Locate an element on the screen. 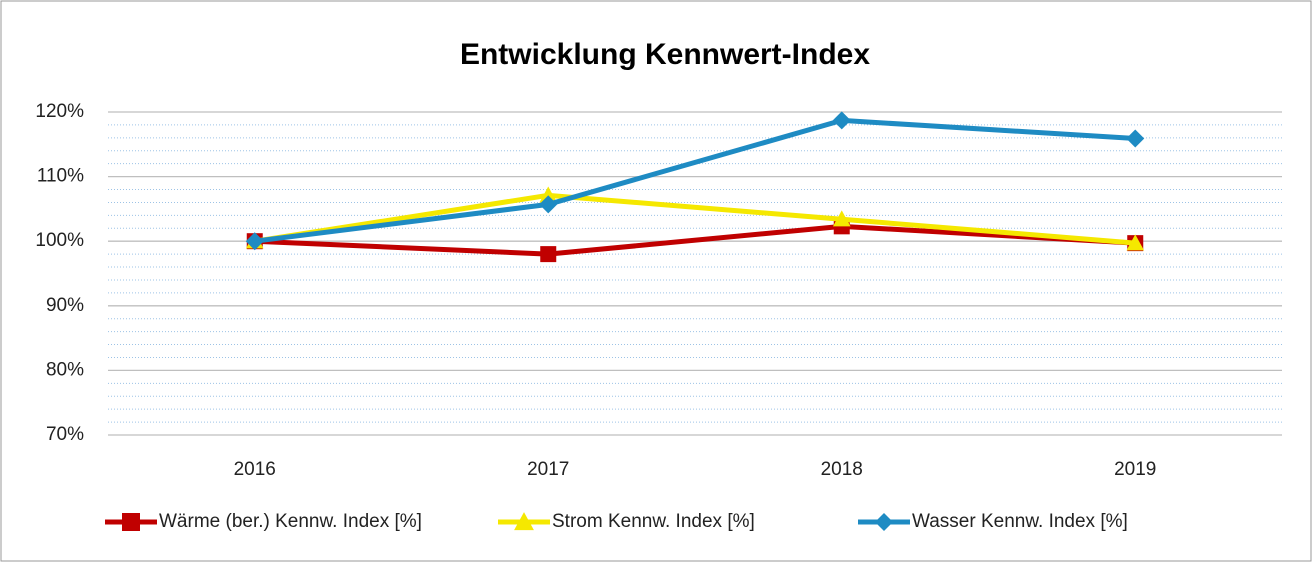  x-tick-label: 2016 is located at coordinates (255, 469).